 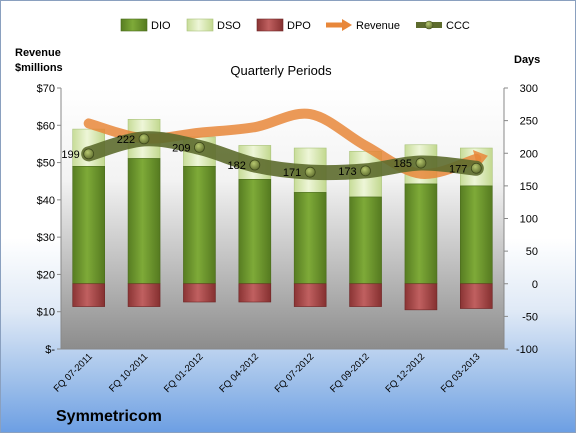 I want to click on legend: DIO DSO DPO Revenue CCC, so click(x=295, y=25).